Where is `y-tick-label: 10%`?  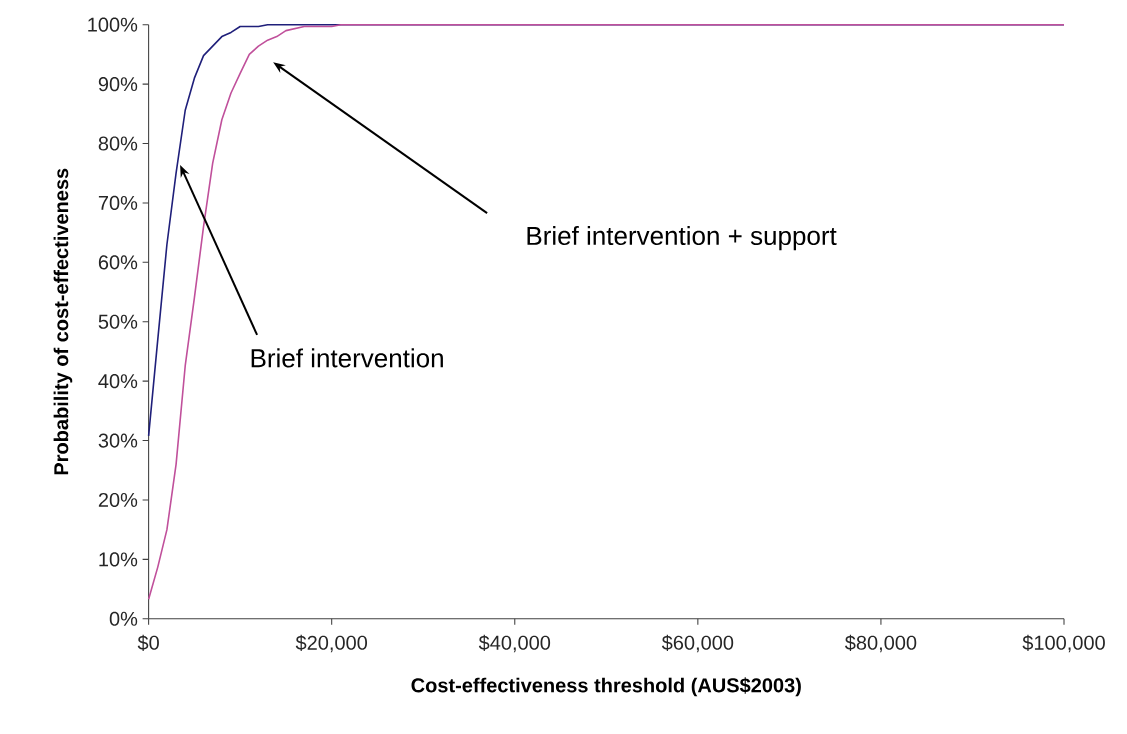 y-tick-label: 10% is located at coordinates (118, 559).